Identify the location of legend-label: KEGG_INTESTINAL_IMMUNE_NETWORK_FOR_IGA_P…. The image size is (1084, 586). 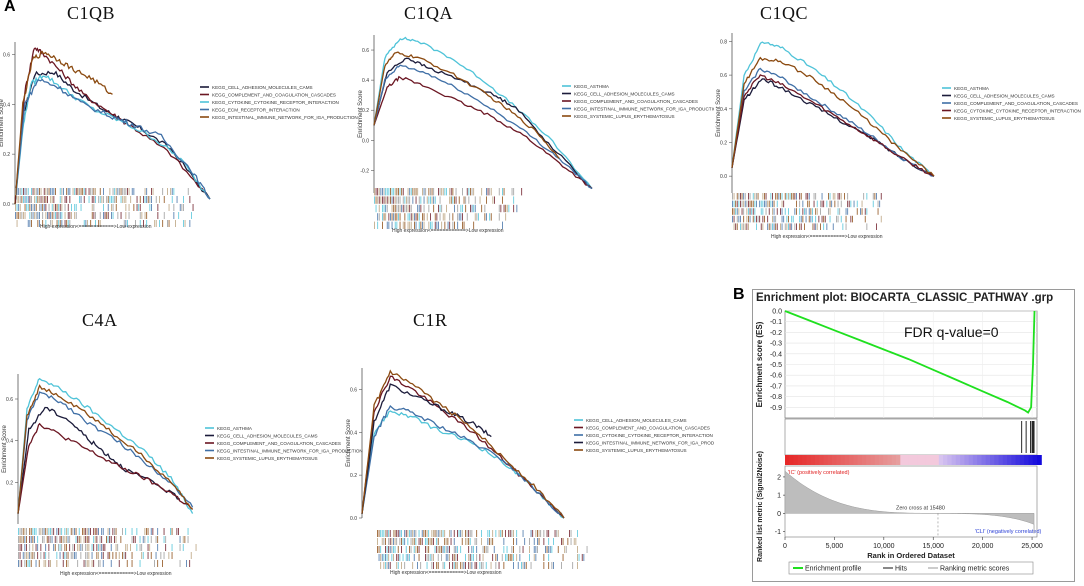
(650, 443).